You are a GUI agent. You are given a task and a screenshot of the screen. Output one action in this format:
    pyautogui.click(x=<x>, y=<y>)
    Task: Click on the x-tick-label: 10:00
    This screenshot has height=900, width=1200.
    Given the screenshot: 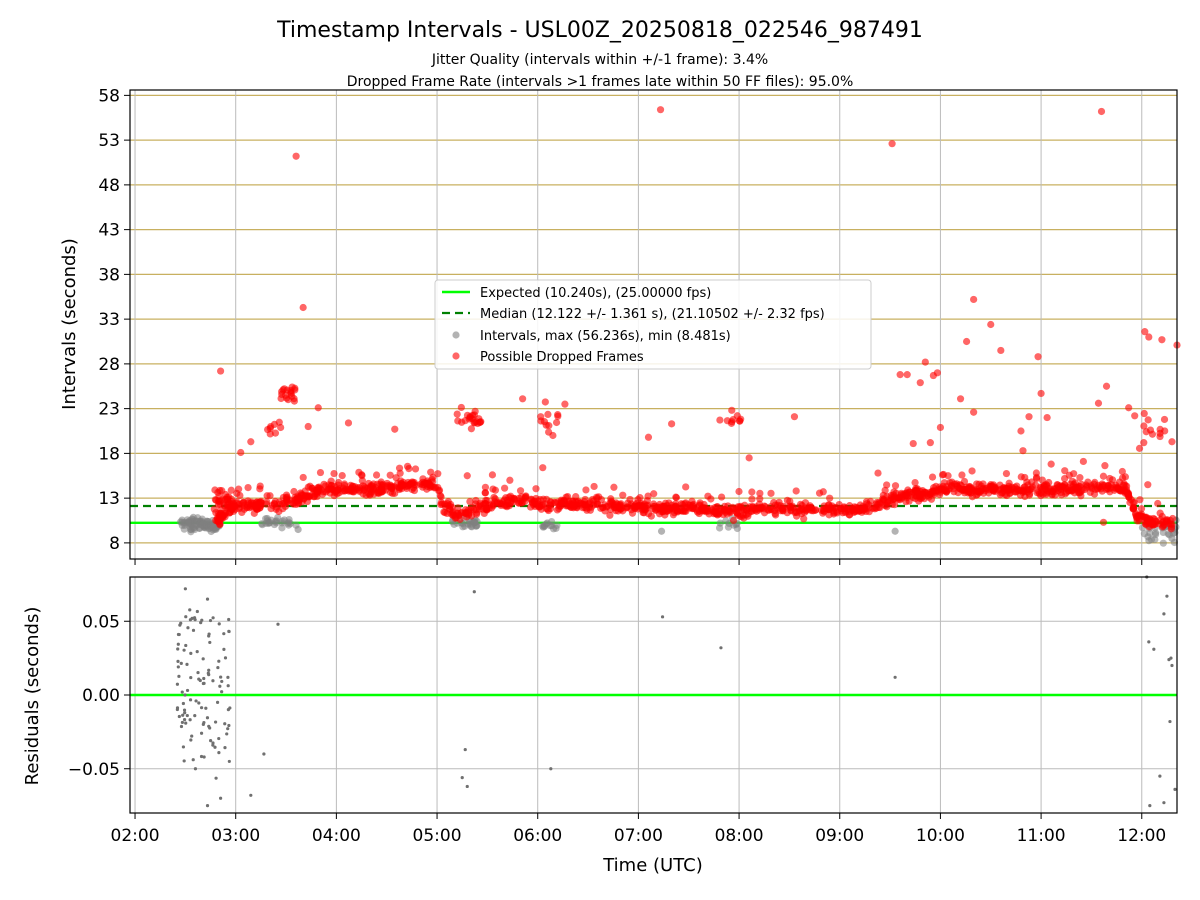 What is the action you would take?
    pyautogui.click(x=940, y=836)
    